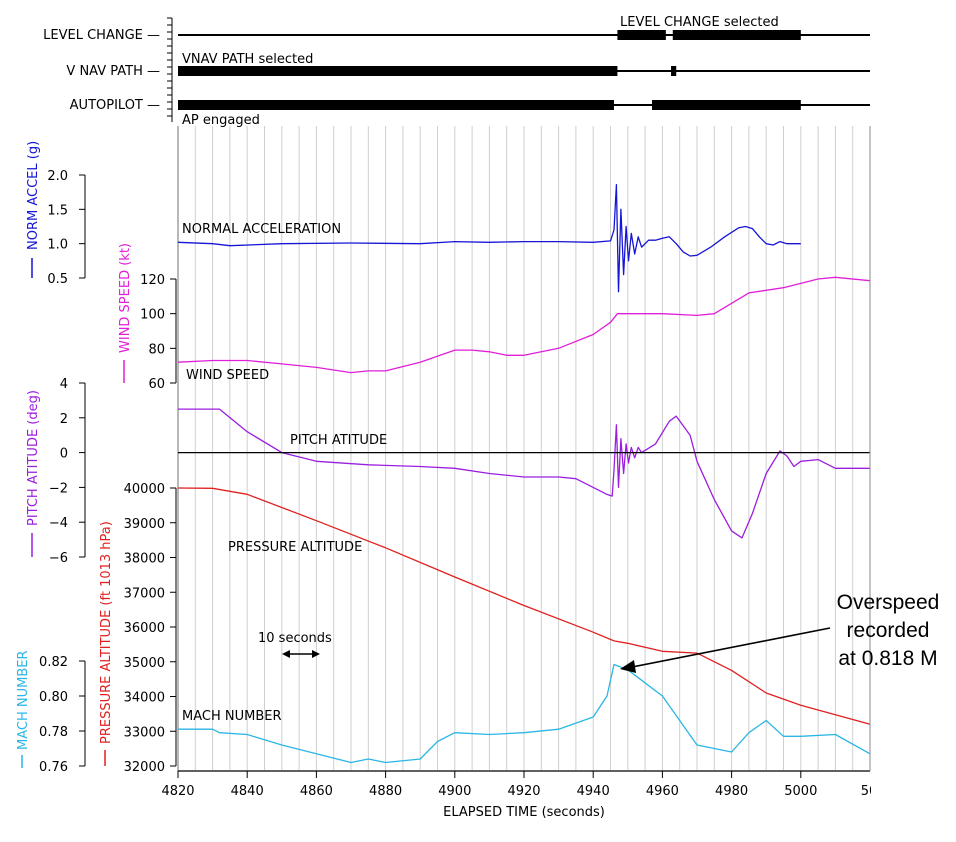  Describe the element at coordinates (489, 238) in the screenshot. I see `series-line-normal-acceleration` at that location.